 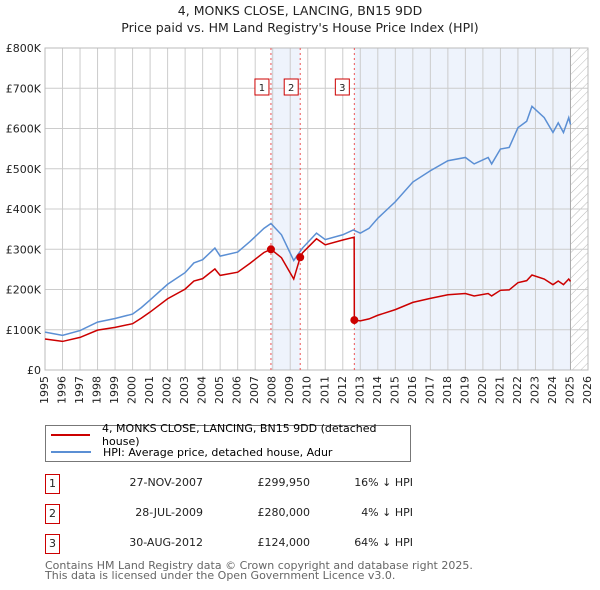 I want to click on y-tick-label: £800K, so click(x=24, y=48).